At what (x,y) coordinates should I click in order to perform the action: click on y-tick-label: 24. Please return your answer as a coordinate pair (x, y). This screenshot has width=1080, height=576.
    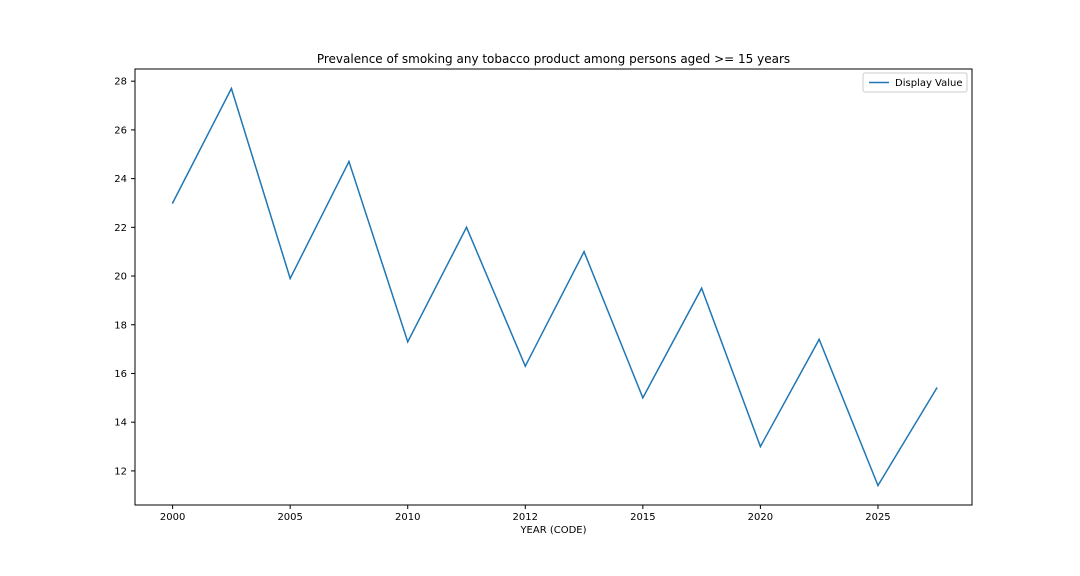
    Looking at the image, I should click on (120, 179).